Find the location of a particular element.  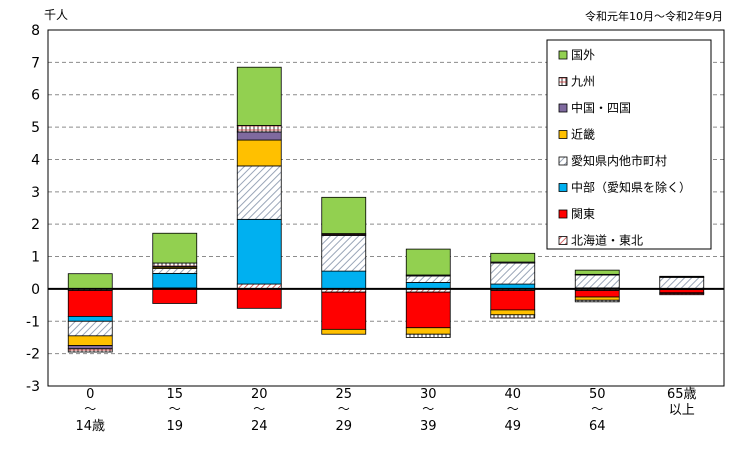

x-tick-label: 24 is located at coordinates (259, 426).